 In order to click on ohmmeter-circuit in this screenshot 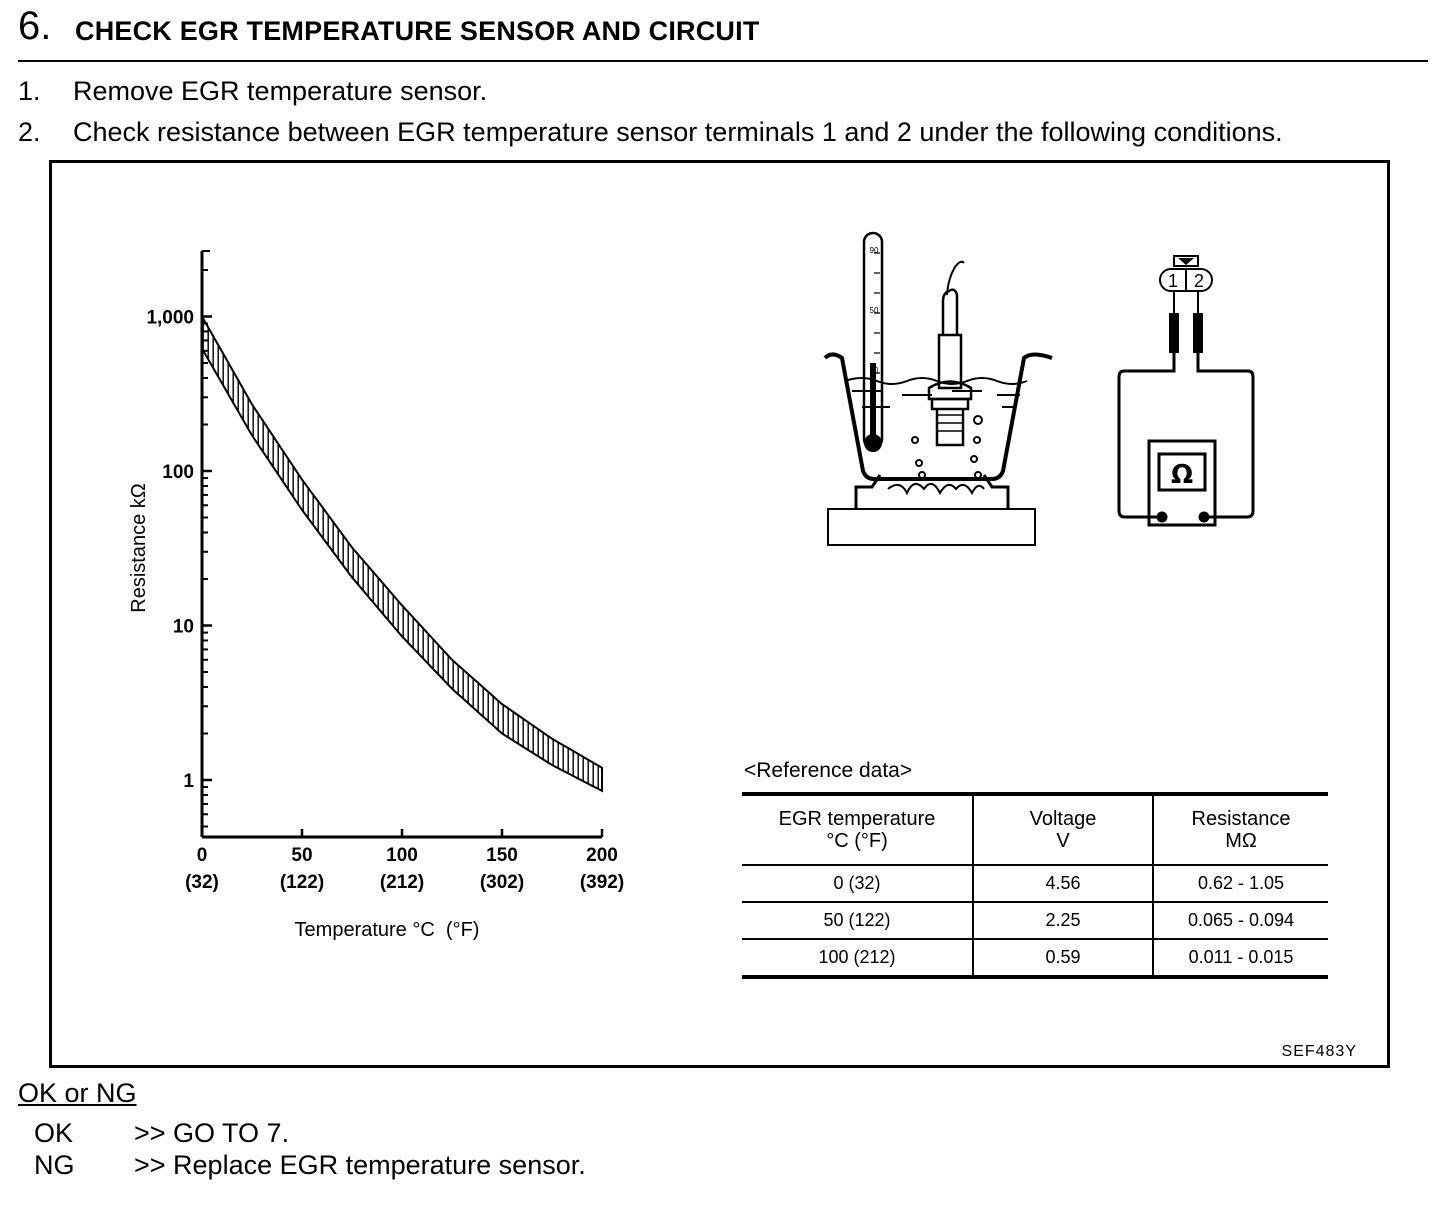, I will do `click(1186, 391)`.